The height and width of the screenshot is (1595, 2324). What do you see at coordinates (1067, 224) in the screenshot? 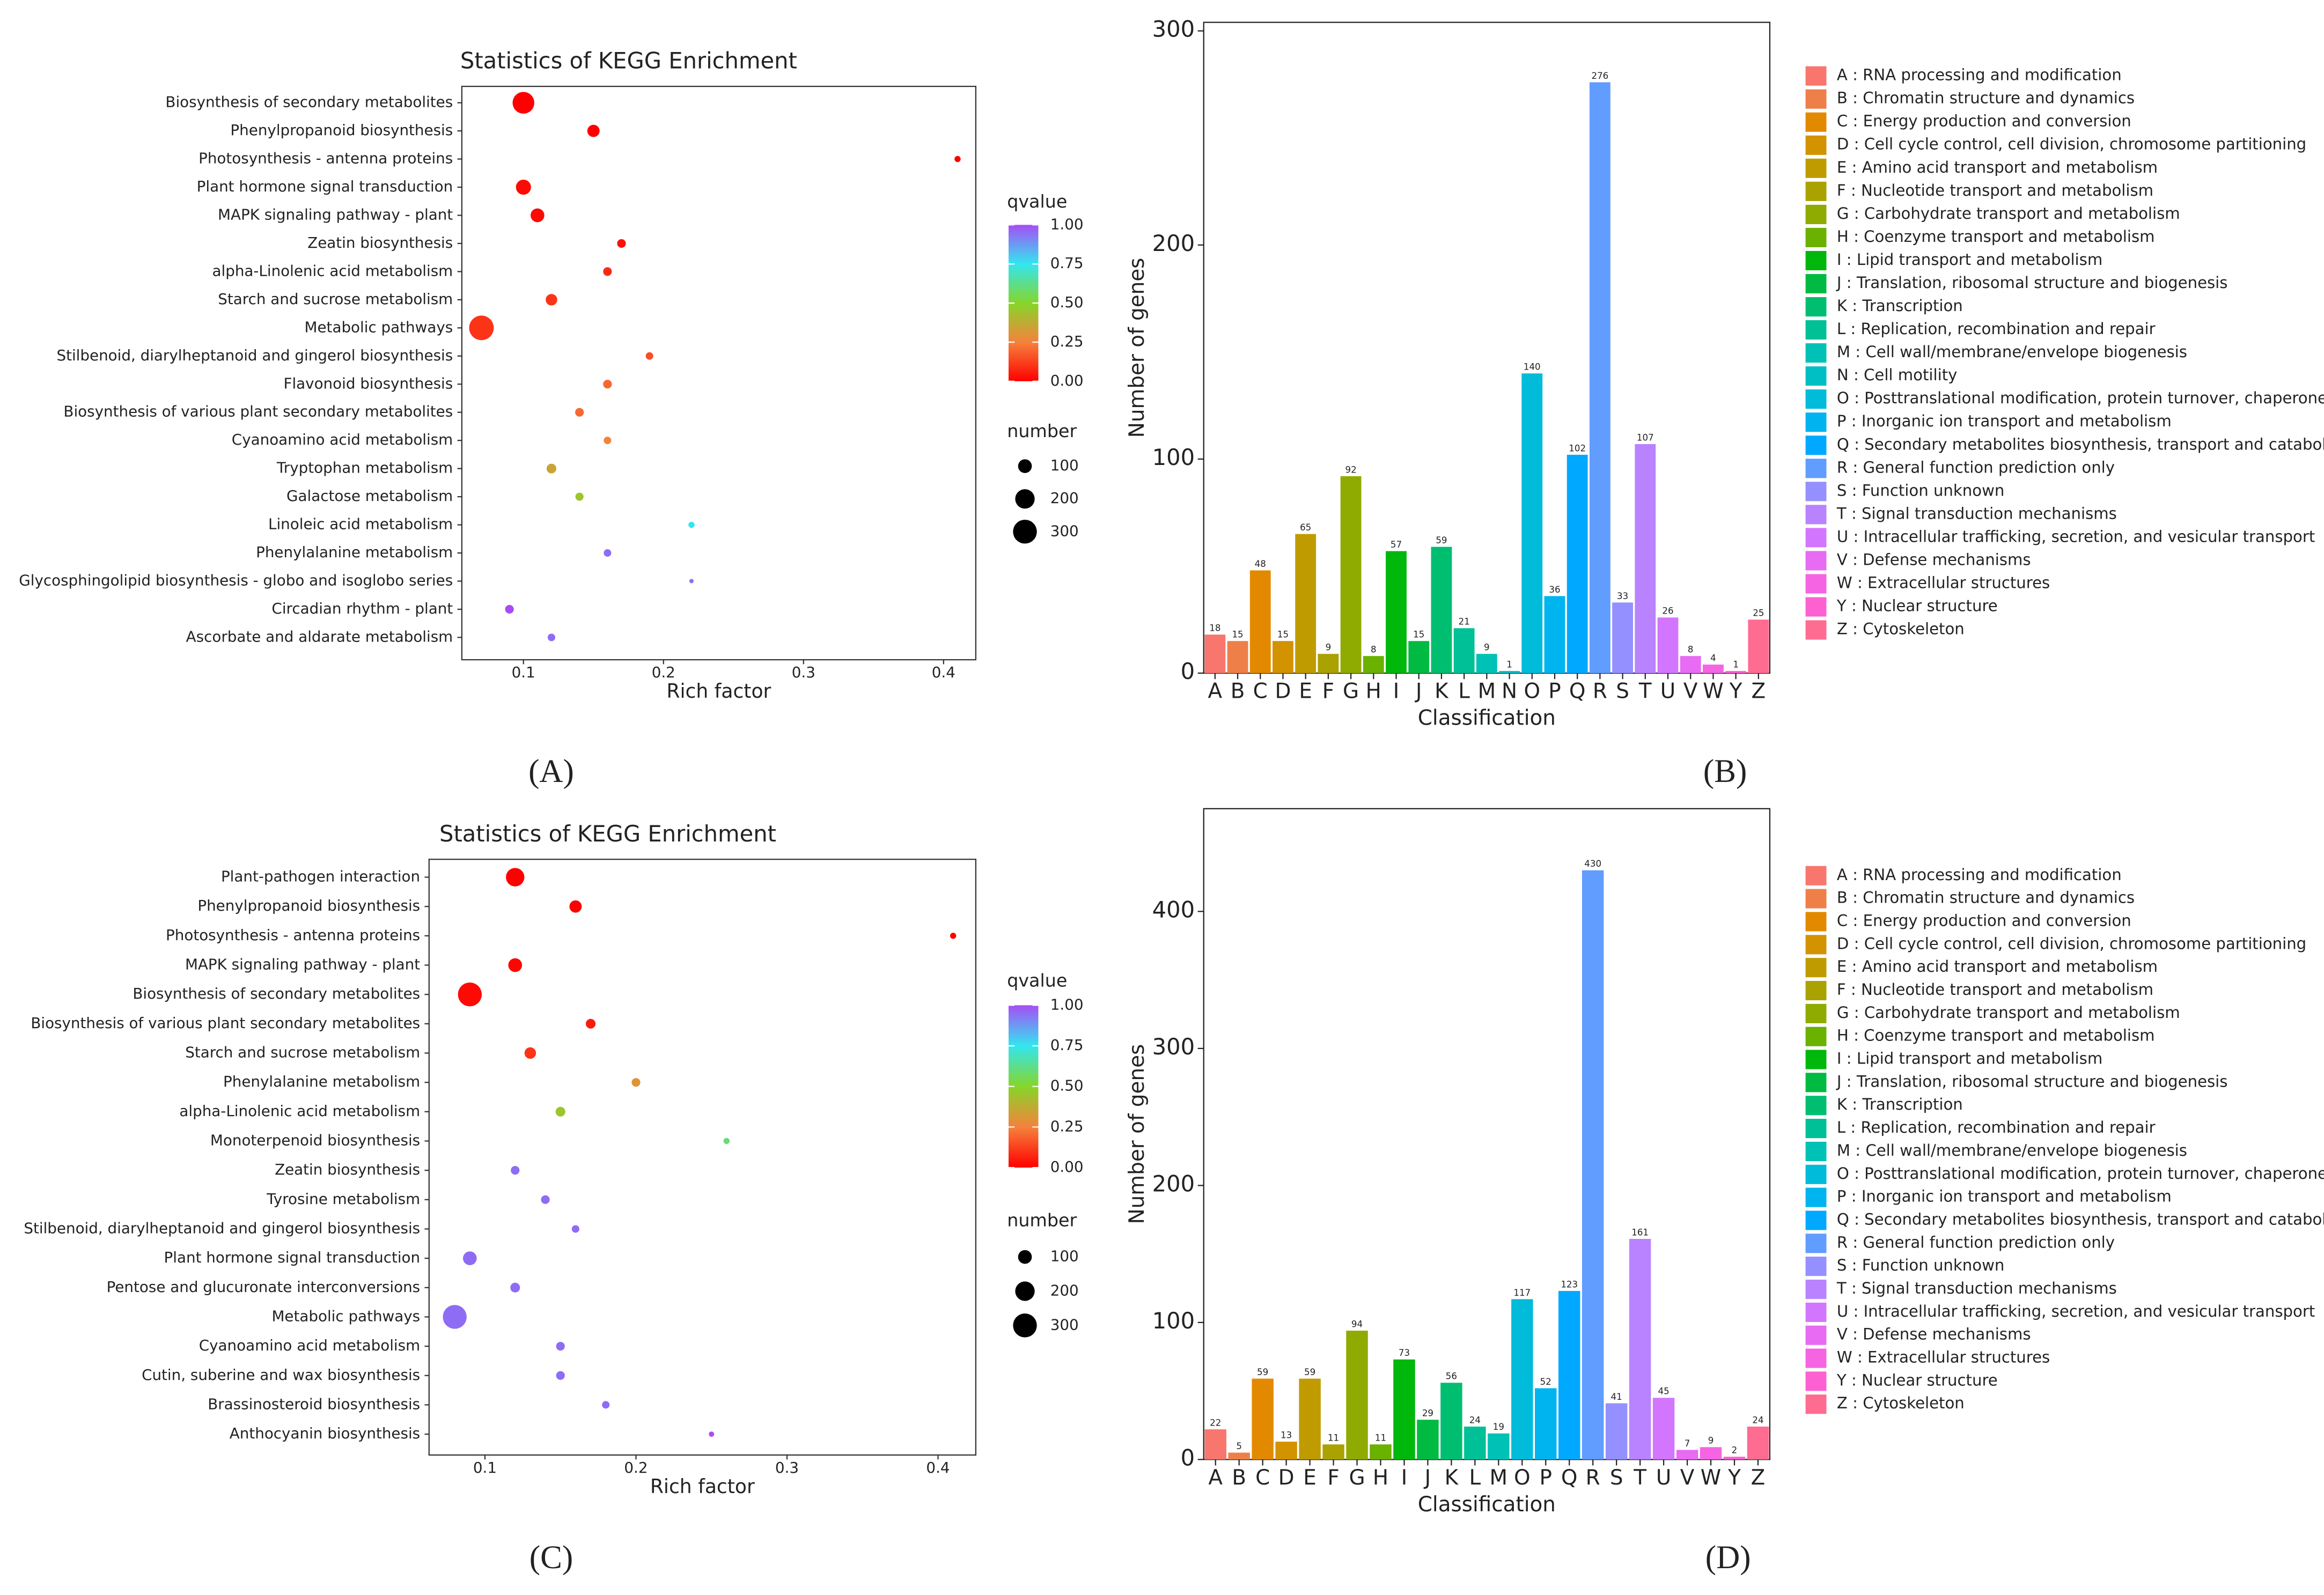
I see `colorbar-label: 1.00` at bounding box center [1067, 224].